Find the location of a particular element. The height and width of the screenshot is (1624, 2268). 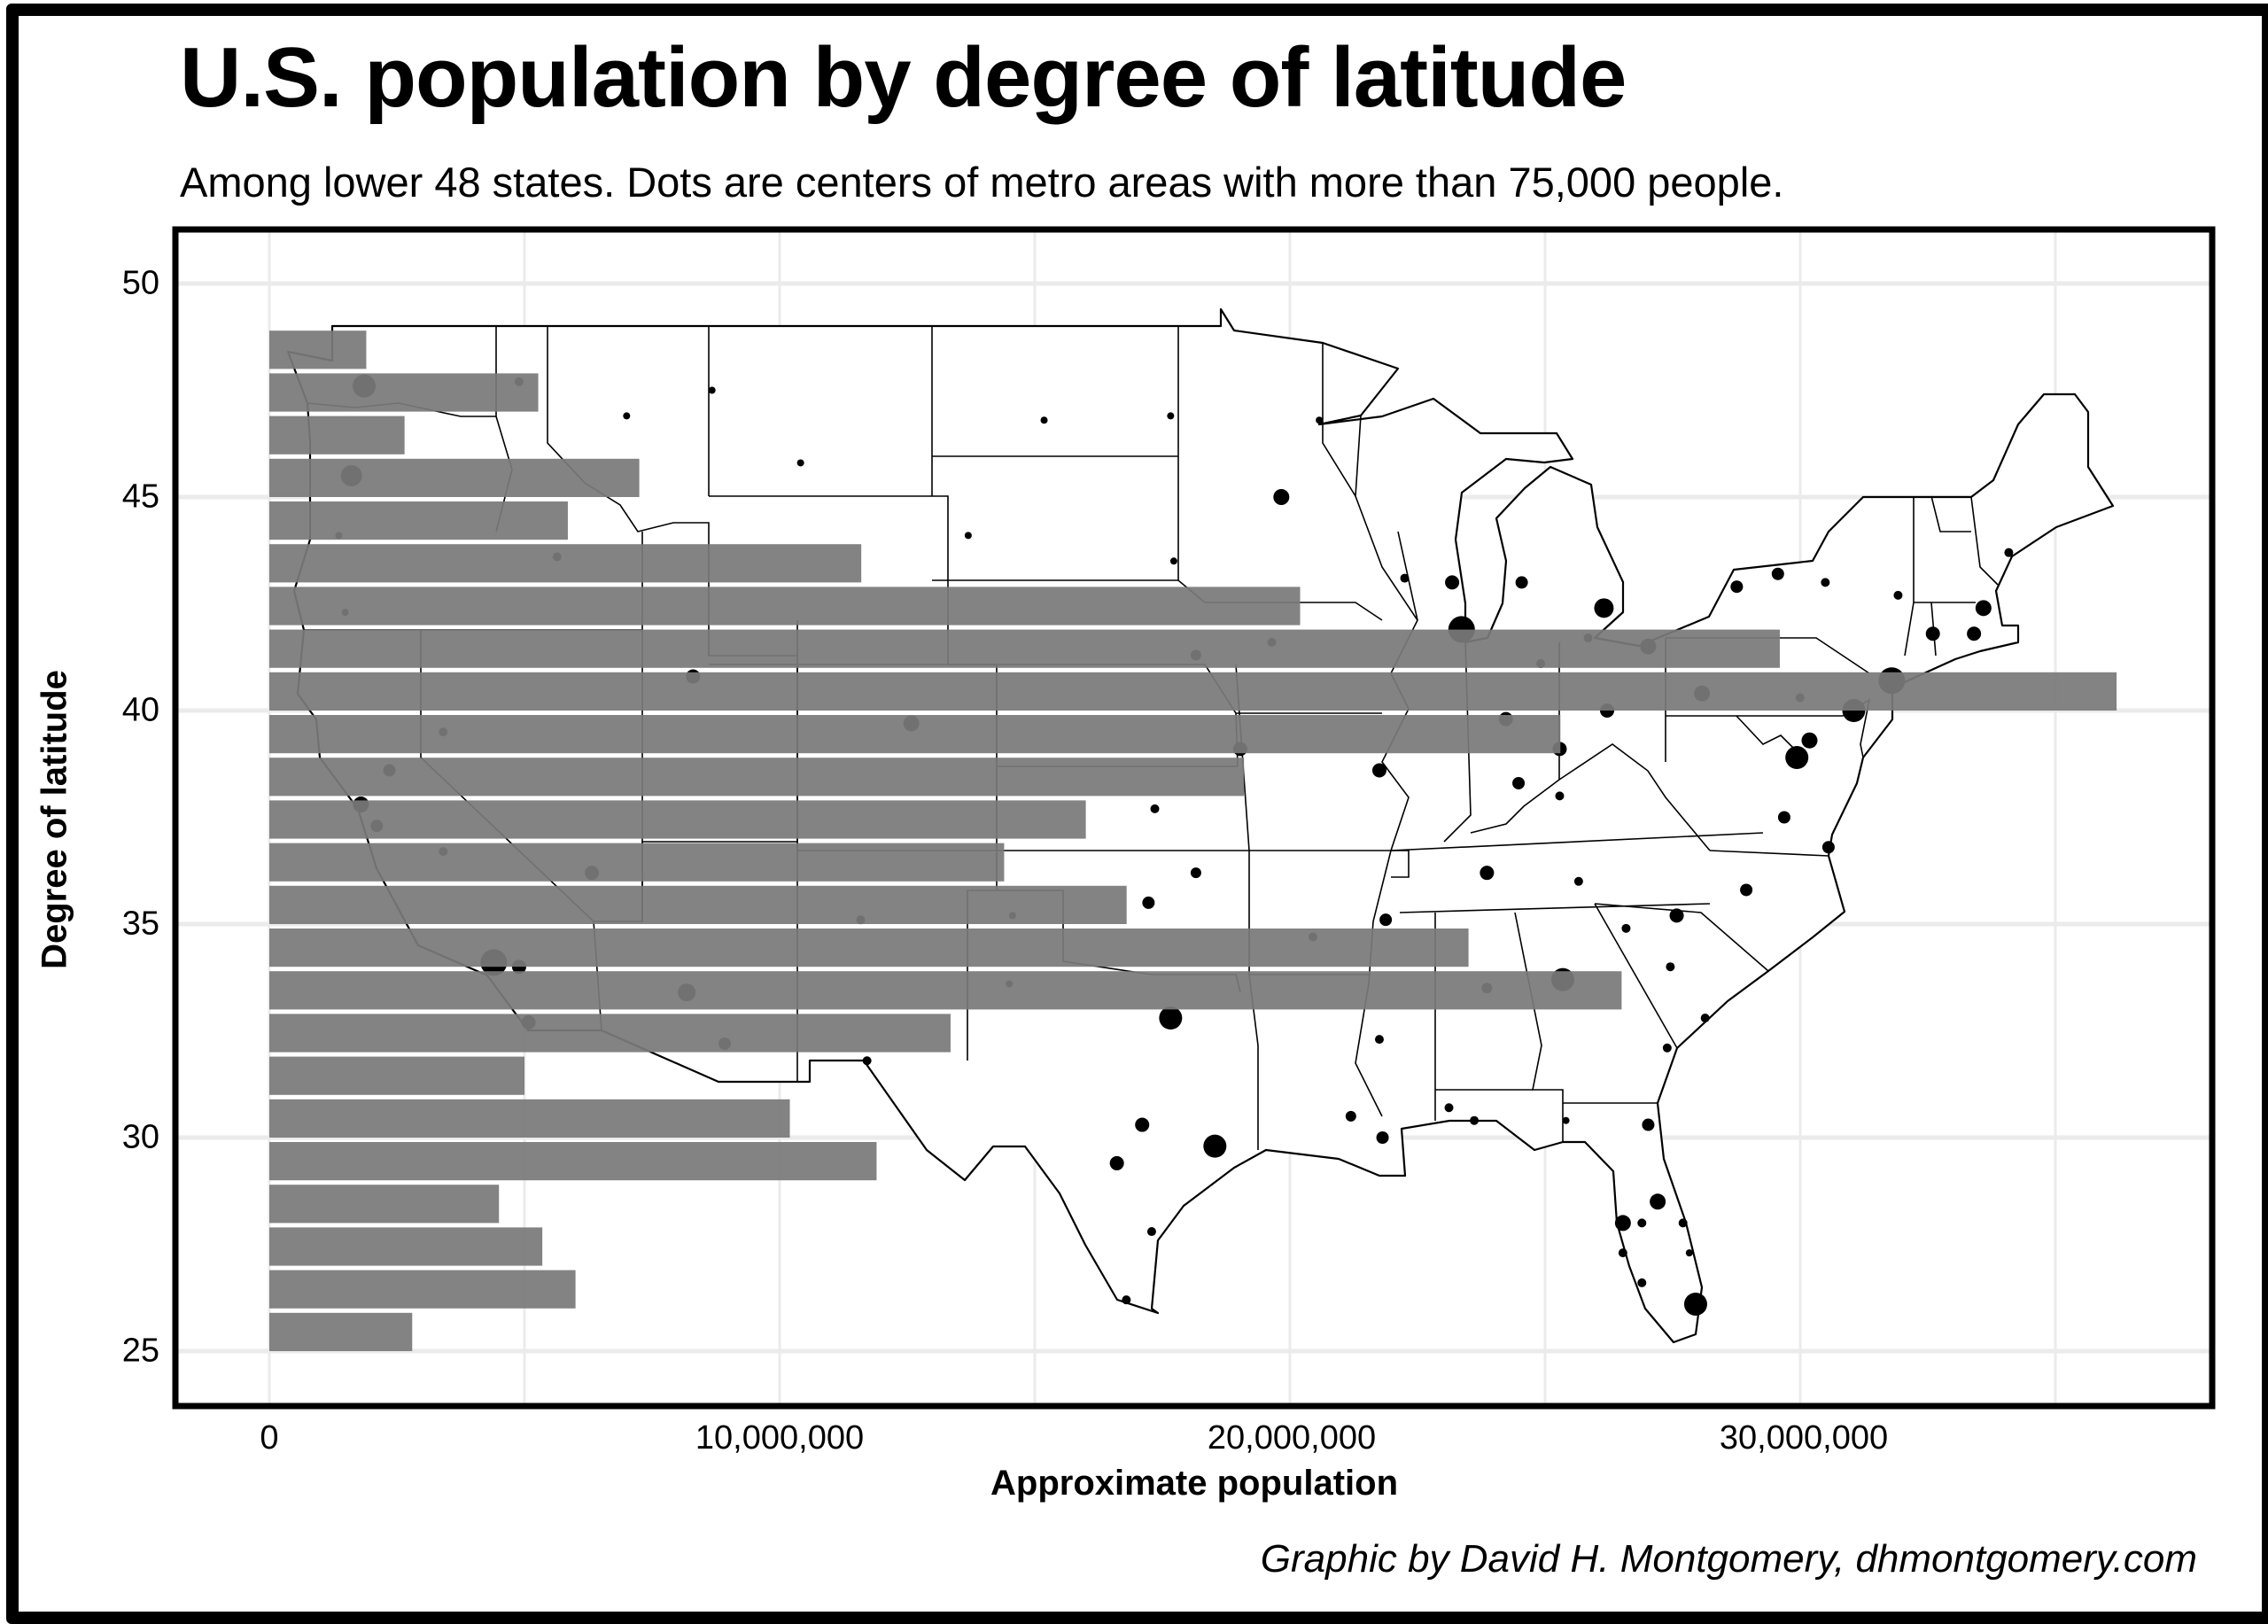

x-tick-10m: 10,000,000 is located at coordinates (780, 1438).